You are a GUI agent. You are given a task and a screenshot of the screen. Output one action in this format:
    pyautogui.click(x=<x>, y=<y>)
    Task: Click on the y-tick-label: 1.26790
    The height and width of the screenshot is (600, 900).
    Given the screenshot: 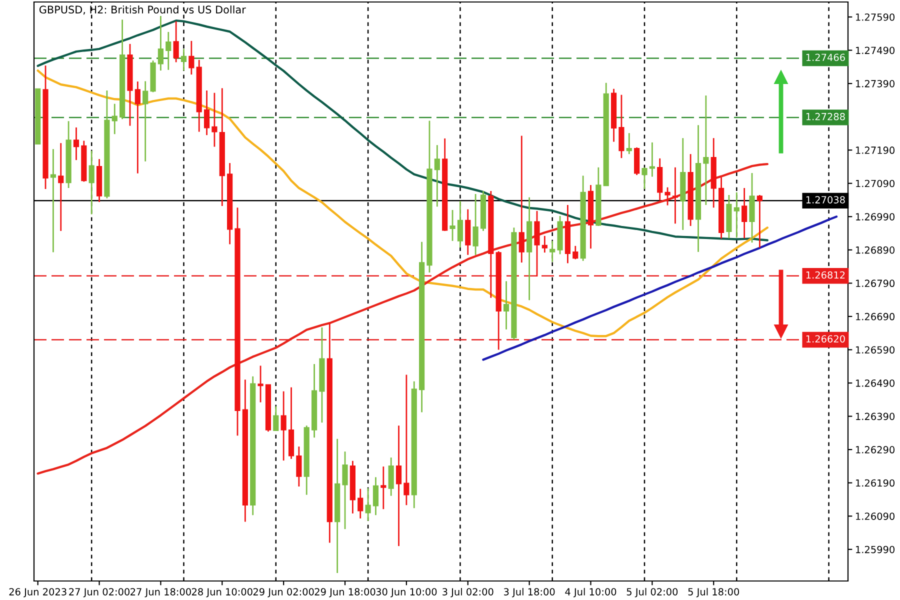 What is the action you would take?
    pyautogui.click(x=875, y=284)
    